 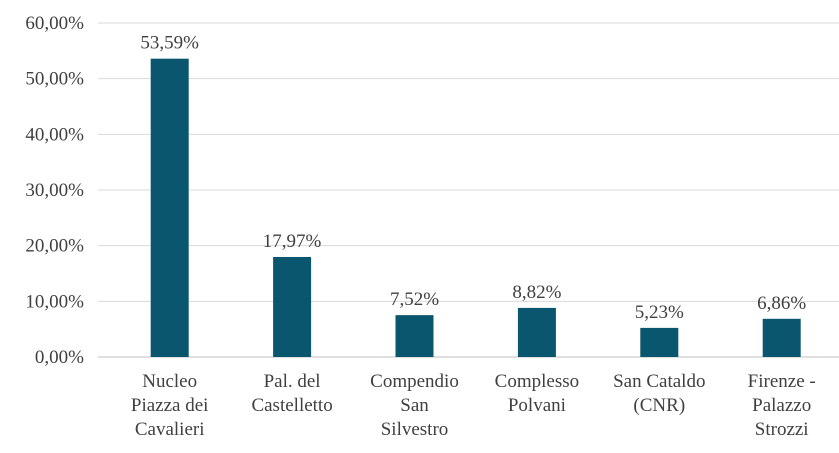 I want to click on x-tick-label: Compendio San Silvestro, so click(x=414, y=405).